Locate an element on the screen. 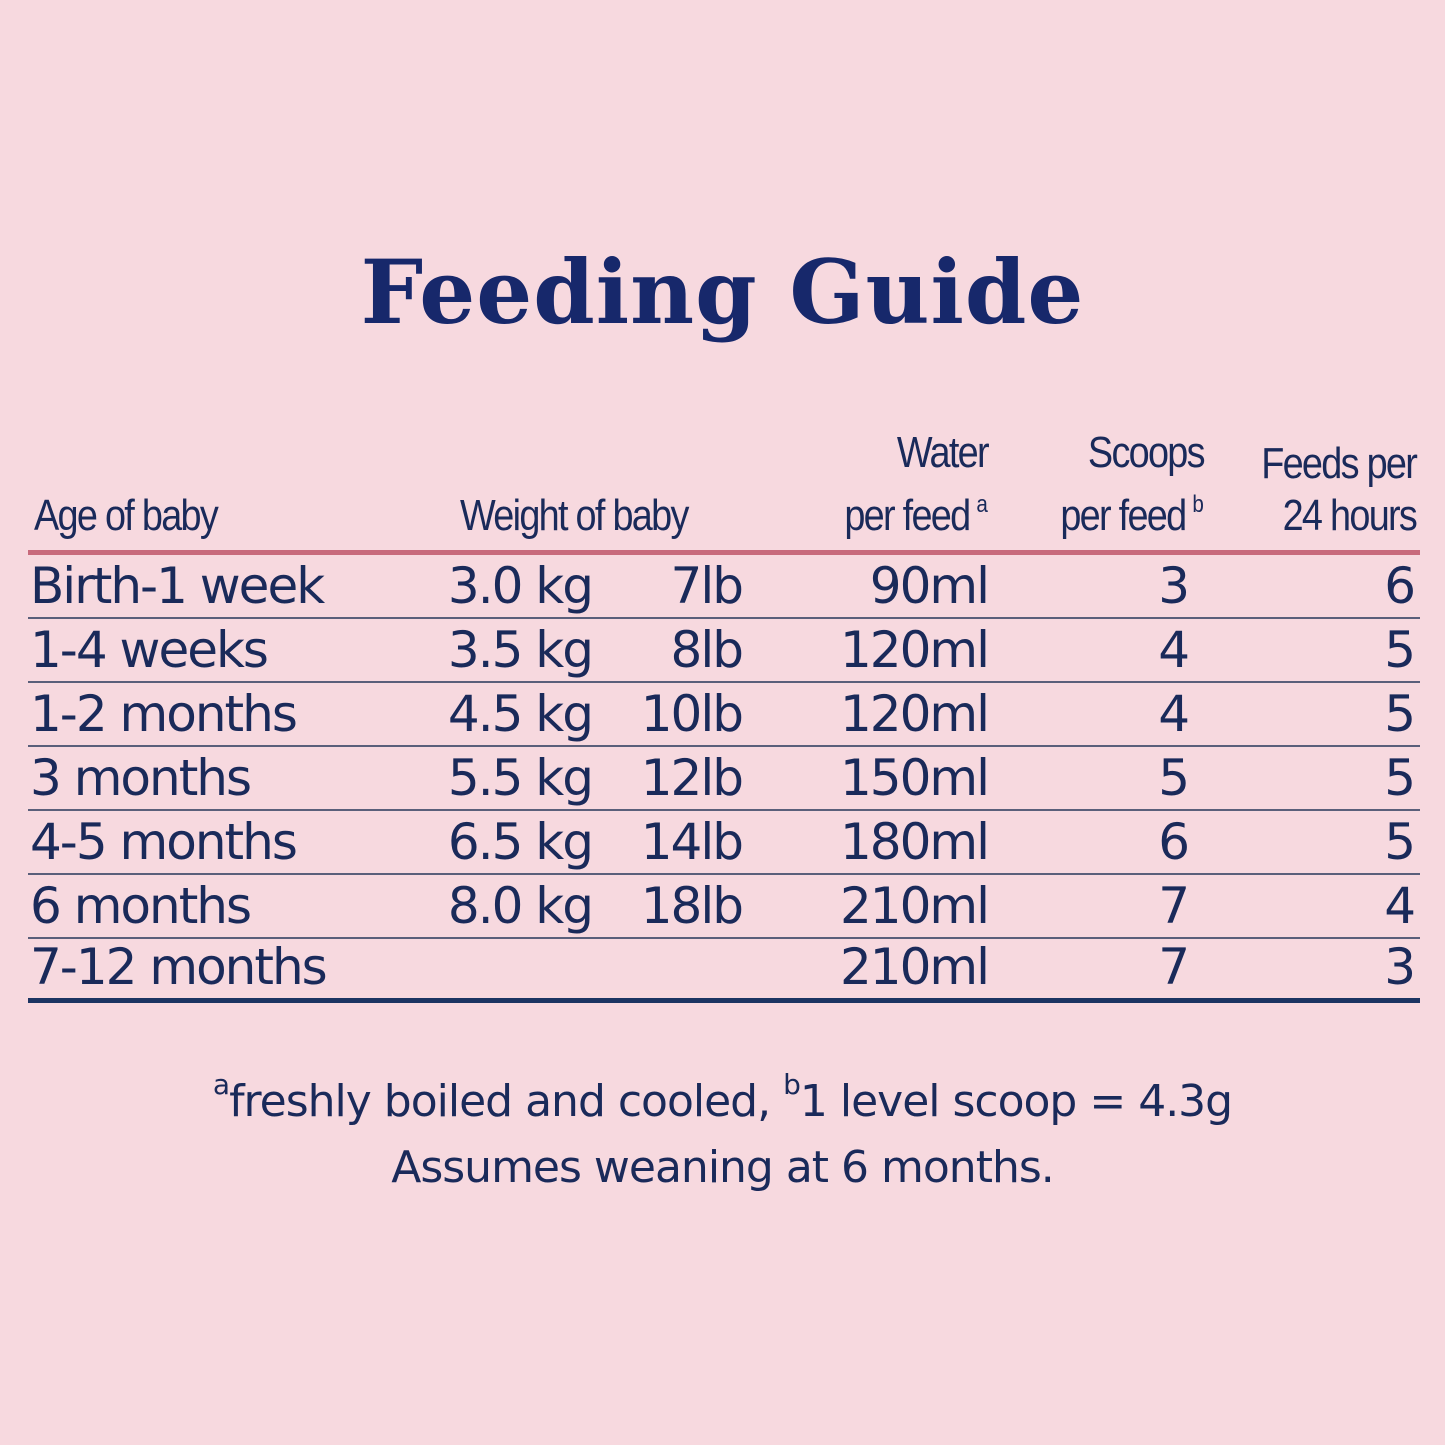 The image size is (1445, 1445). header-water: Water per feed a is located at coordinates (917, 484).